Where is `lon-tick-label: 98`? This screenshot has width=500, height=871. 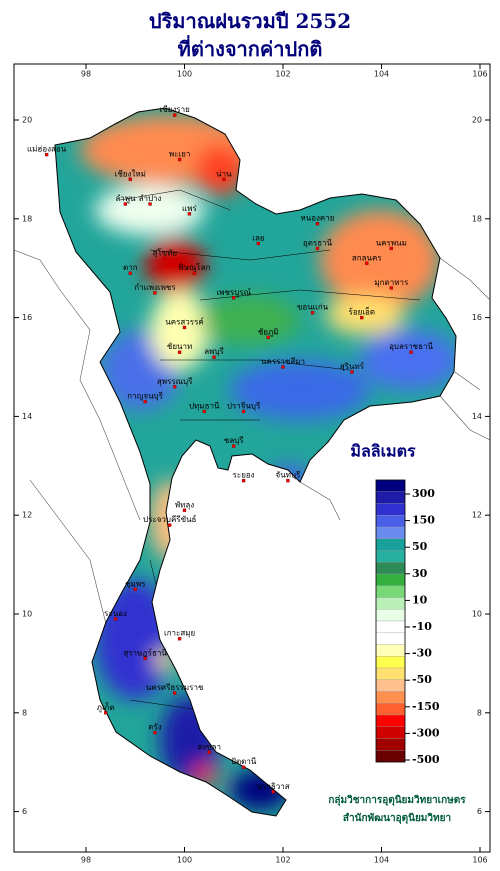
lon-tick-label: 98 is located at coordinates (86, 74).